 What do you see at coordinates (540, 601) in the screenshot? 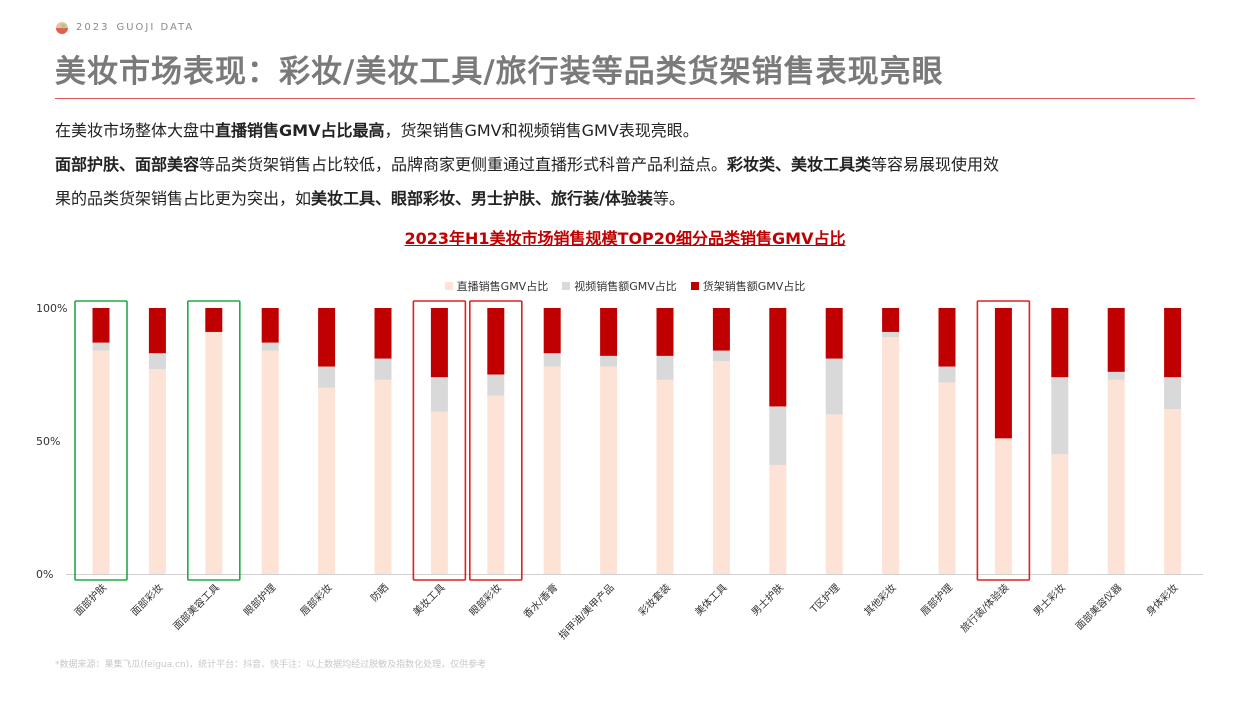
I see `x-tick-label: 香水/香膏` at bounding box center [540, 601].